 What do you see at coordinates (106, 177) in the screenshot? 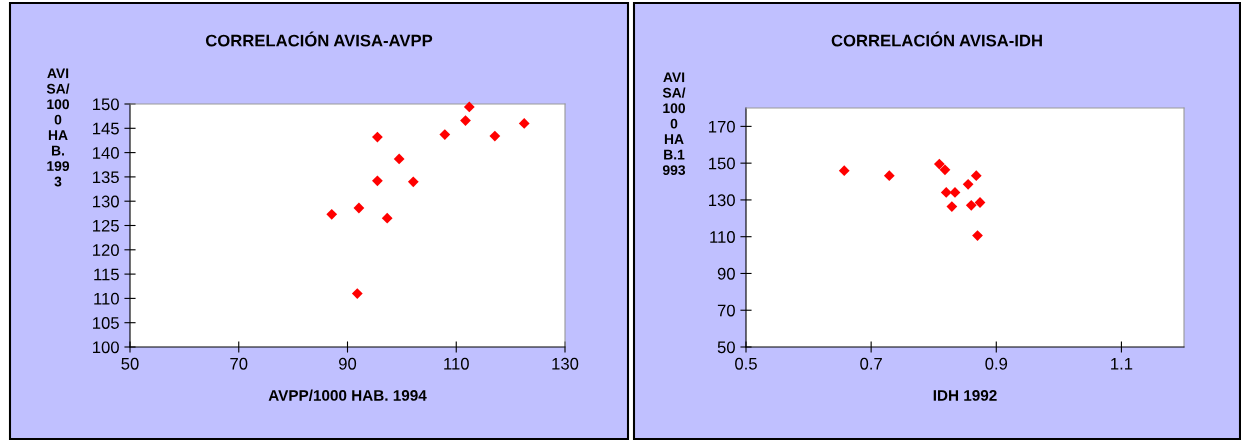
I see `y-tick-label: 135` at bounding box center [106, 177].